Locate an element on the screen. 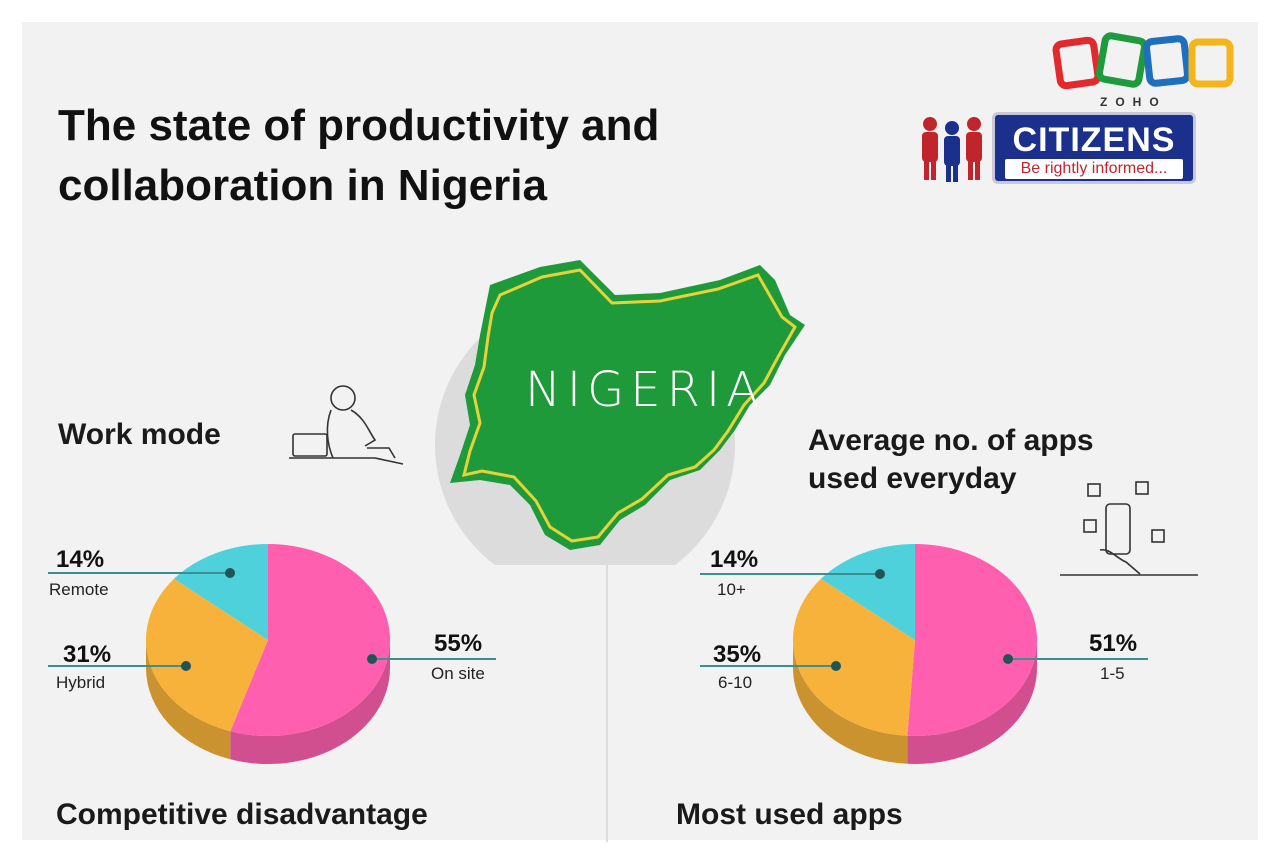  zoho-wordmark: ZOHO is located at coordinates (1133, 102).